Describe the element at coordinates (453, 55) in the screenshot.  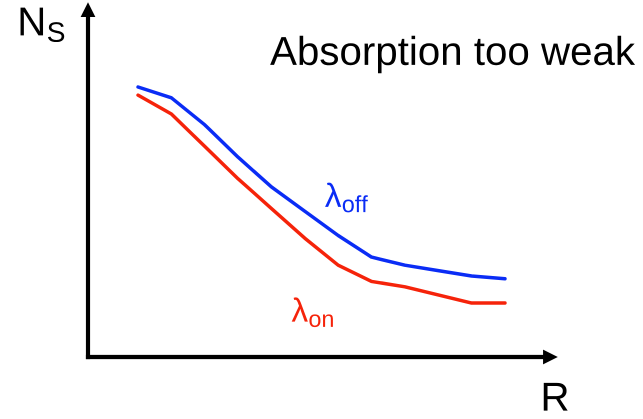
I see `chart-title: Absorption too weak` at that location.